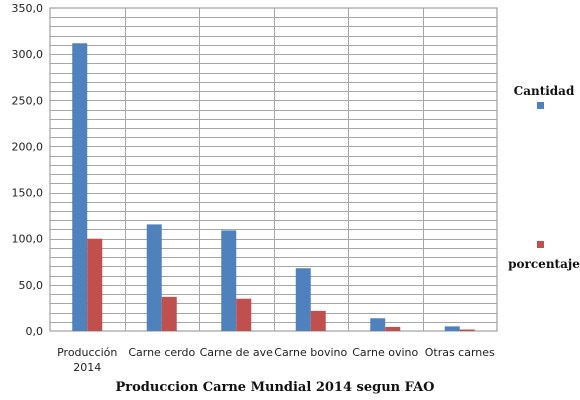 The width and height of the screenshot is (580, 400). What do you see at coordinates (385, 352) in the screenshot?
I see `x-category-label: Carne ovino` at bounding box center [385, 352].